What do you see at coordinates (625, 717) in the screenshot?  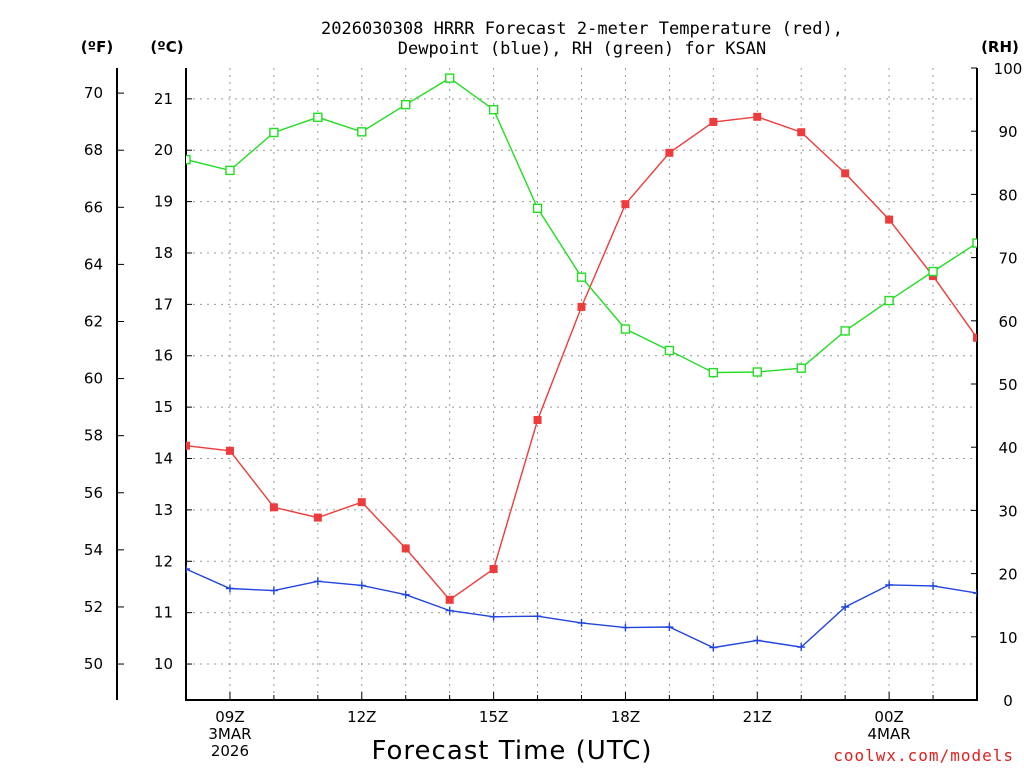 I see `x-tick-label: 18Z` at bounding box center [625, 717].